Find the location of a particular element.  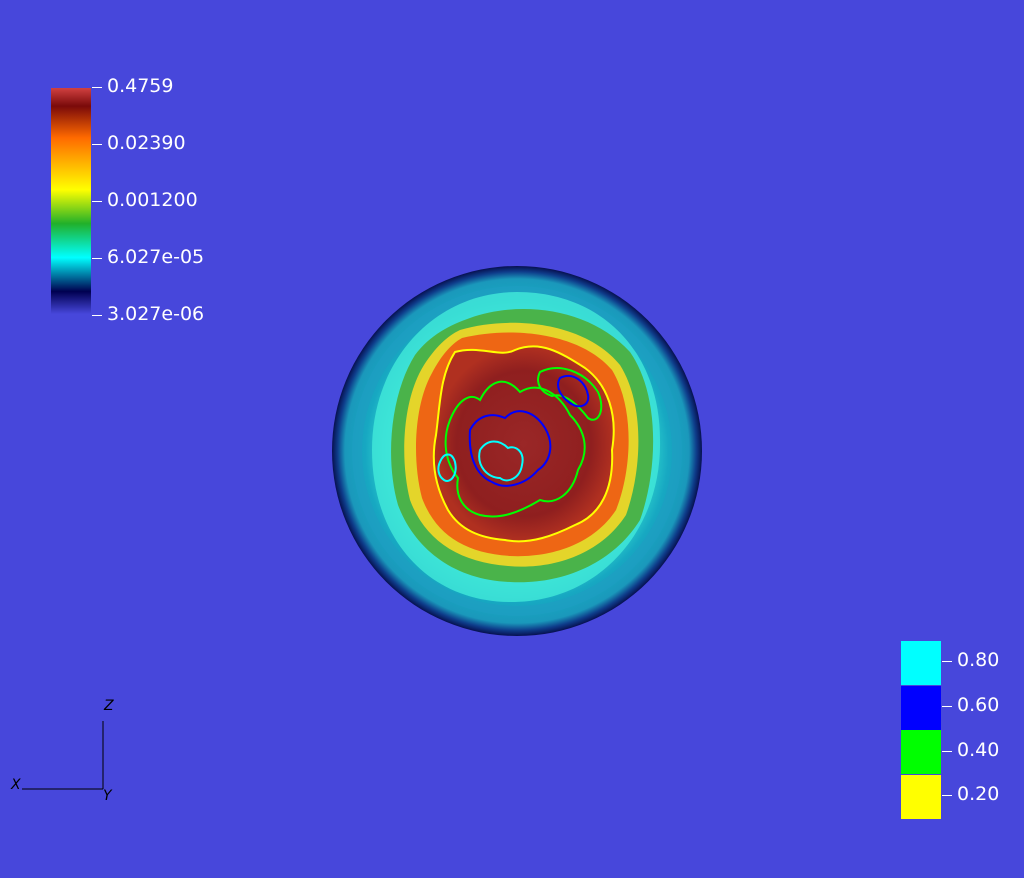

contour-080b is located at coordinates (447, 467).